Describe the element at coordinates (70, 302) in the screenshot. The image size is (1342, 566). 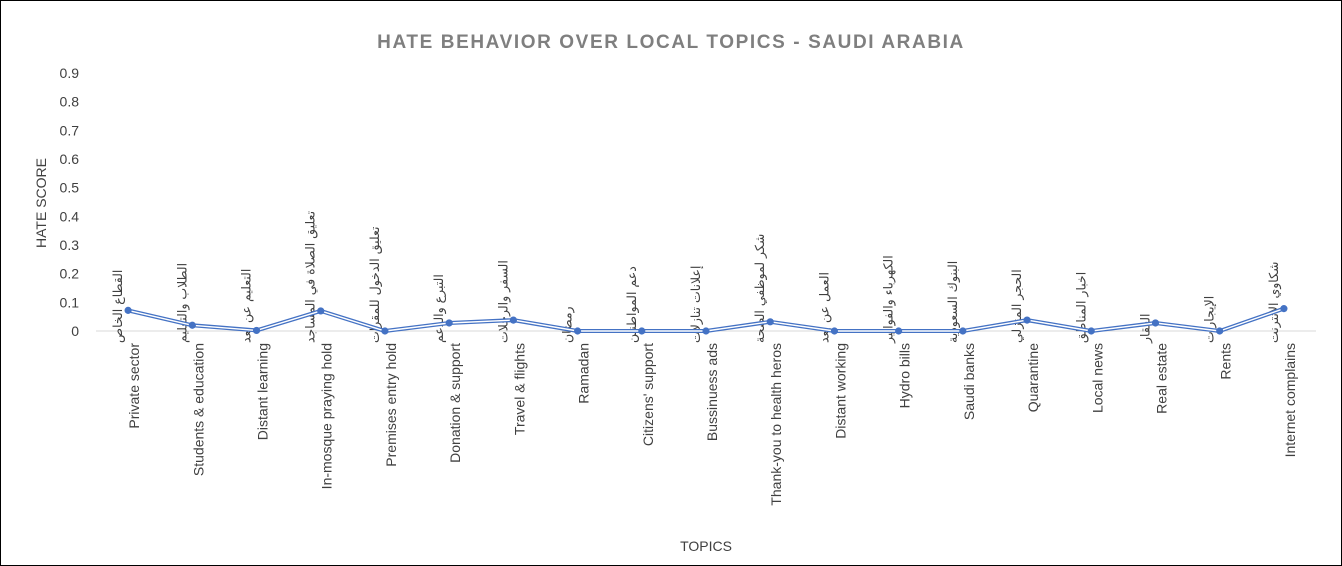
I see `y-tick-label: 0.1` at that location.